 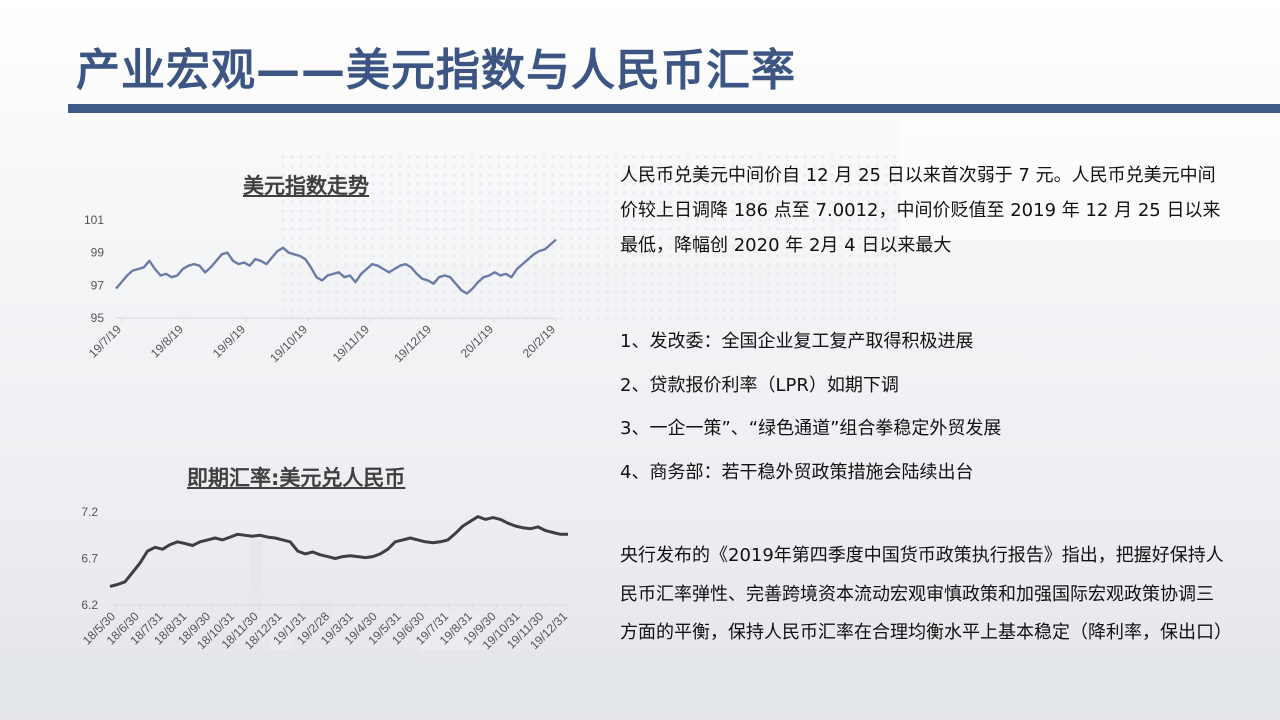 What do you see at coordinates (412, 343) in the screenshot?
I see `x-tick-label: 19/12/19` at bounding box center [412, 343].